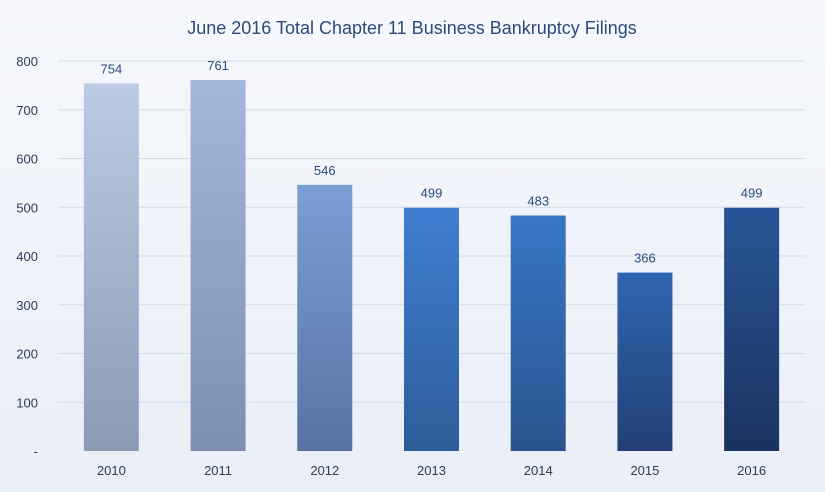  What do you see at coordinates (111, 267) in the screenshot?
I see `bar-2010` at bounding box center [111, 267].